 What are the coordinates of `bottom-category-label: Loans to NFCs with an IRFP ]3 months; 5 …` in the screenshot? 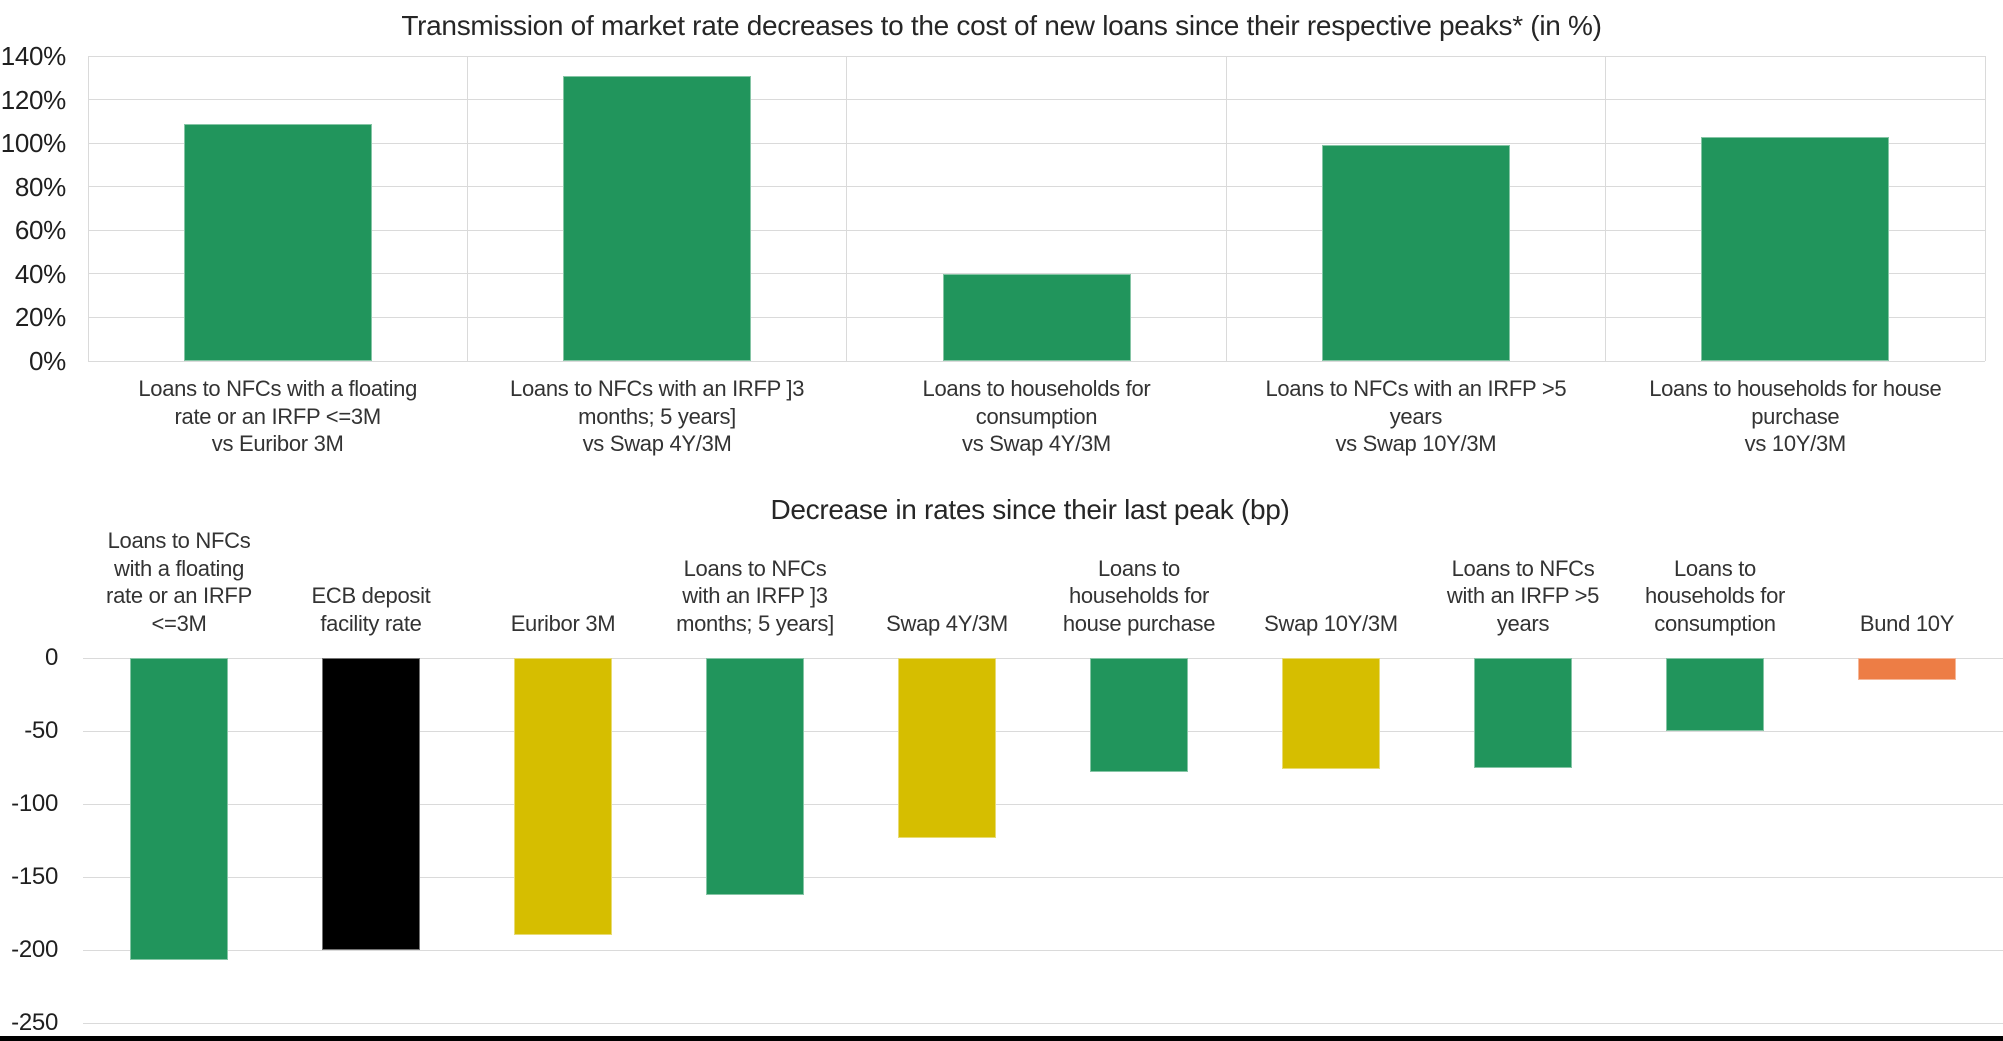 It's located at (755, 595).